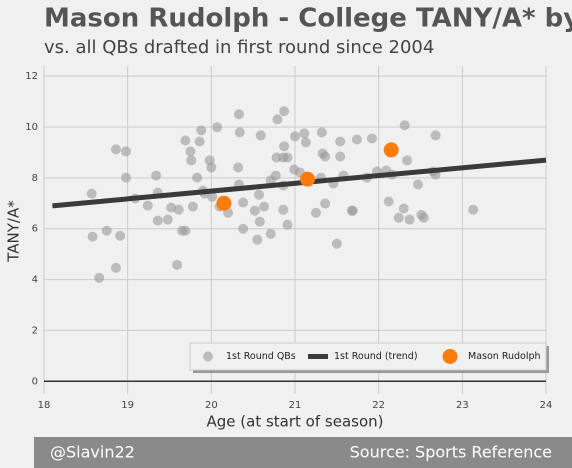 This screenshot has width=572, height=468. What do you see at coordinates (451, 452) in the screenshot?
I see `footer-source: Source: Sports Reference` at bounding box center [451, 452].